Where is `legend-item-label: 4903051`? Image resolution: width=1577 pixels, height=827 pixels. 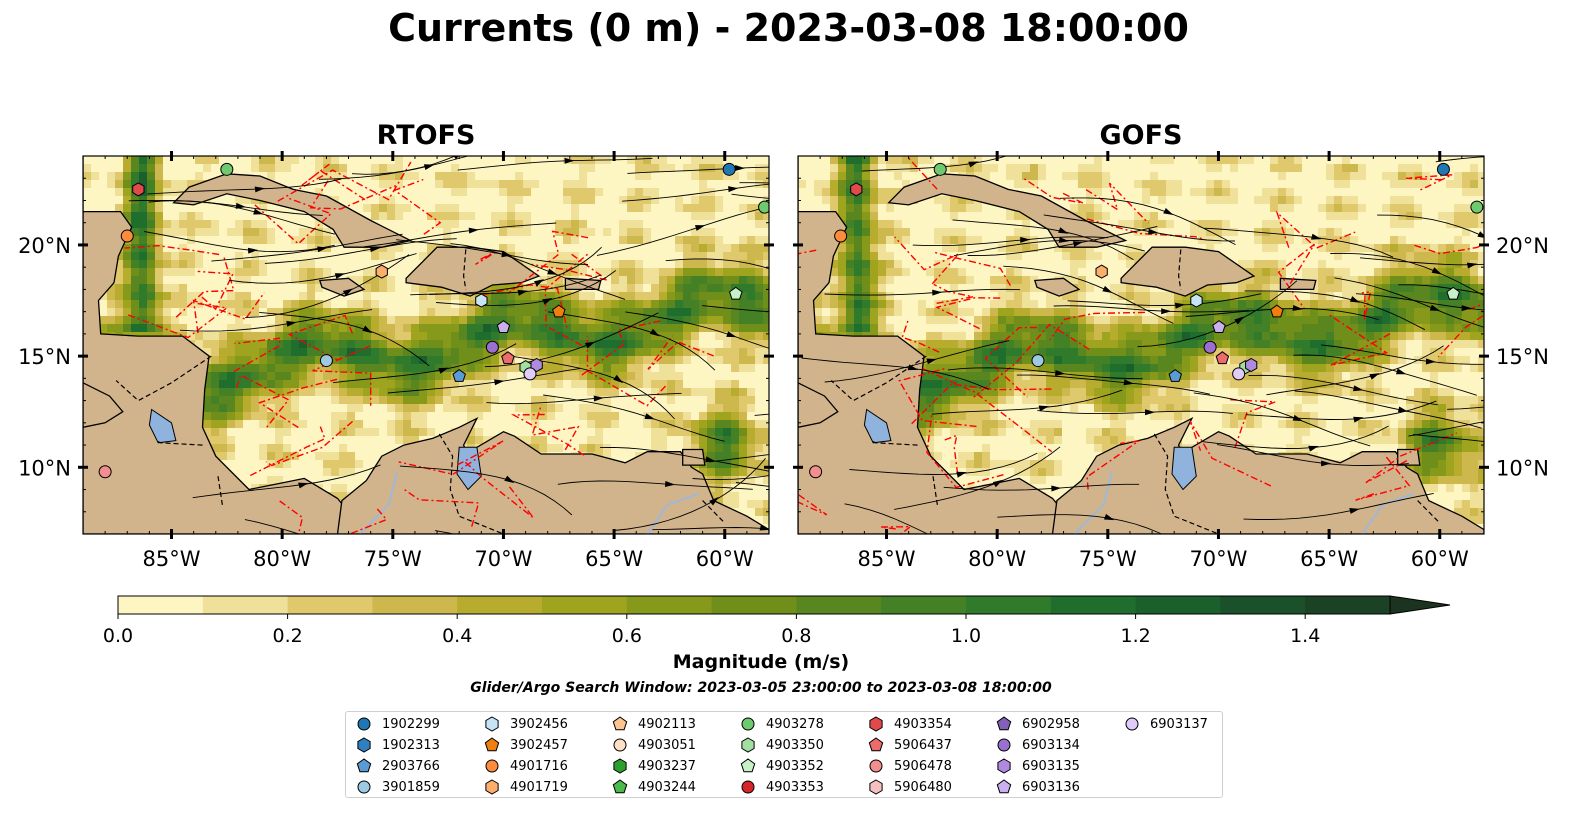 legend-item-label: 4903051 is located at coordinates (667, 745).